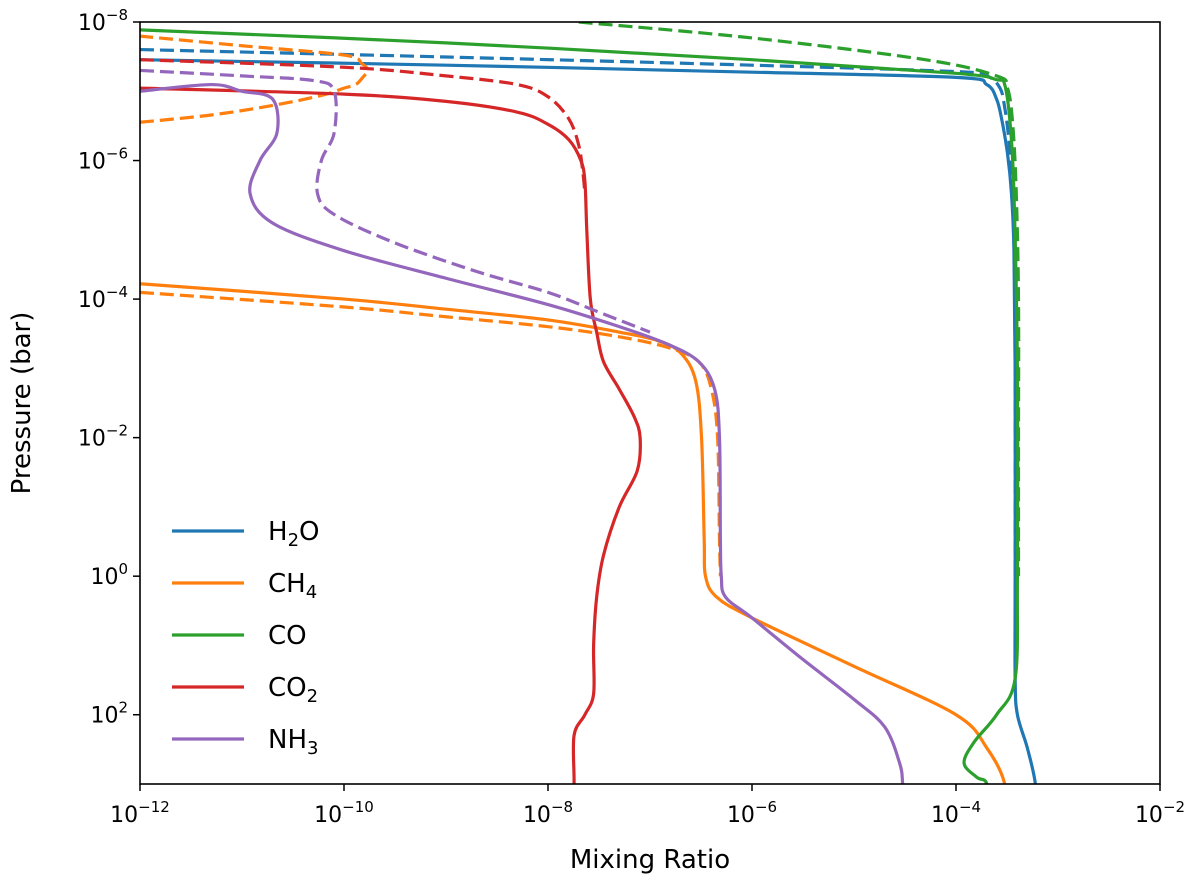  What do you see at coordinates (395, 201) in the screenshot?
I see `series-line-nh3-dashed` at bounding box center [395, 201].